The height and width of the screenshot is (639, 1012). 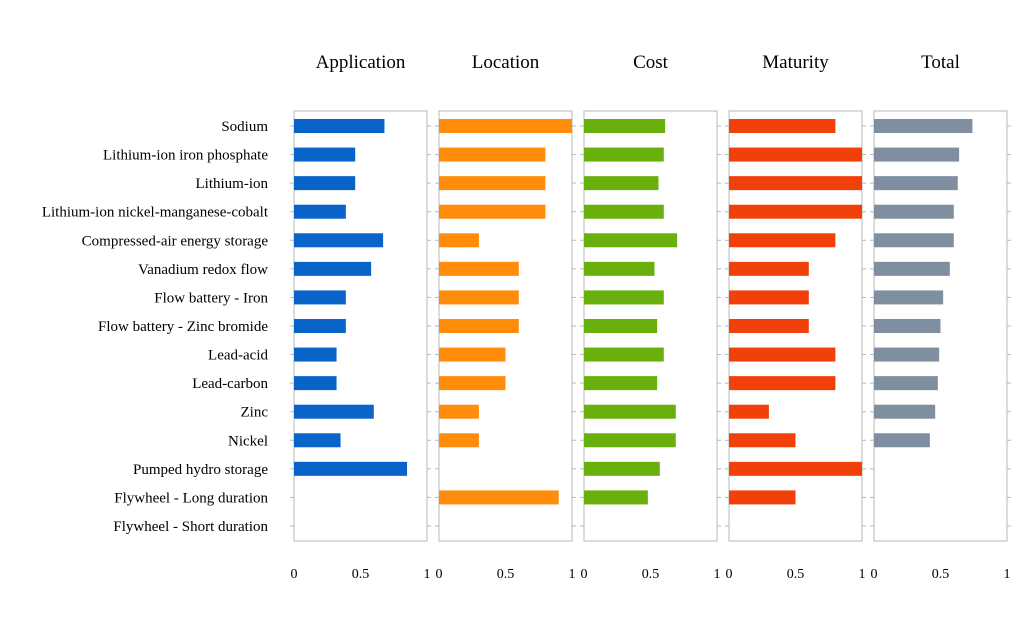 What do you see at coordinates (651, 62) in the screenshot?
I see `panel-title: Cost` at bounding box center [651, 62].